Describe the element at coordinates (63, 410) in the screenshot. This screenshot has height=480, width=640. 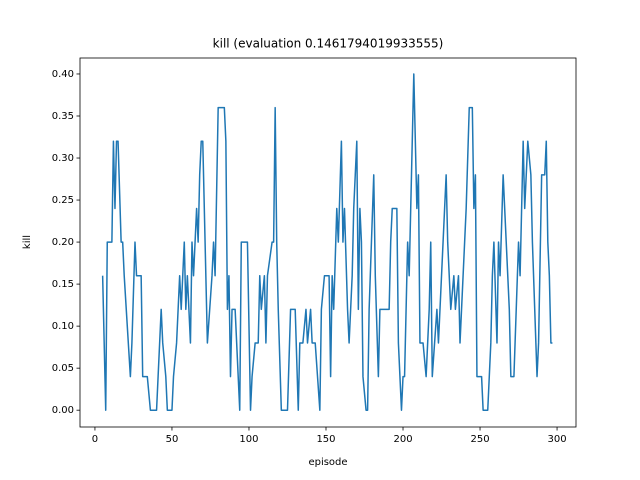
I see `y-tick-label: 0.00` at that location.